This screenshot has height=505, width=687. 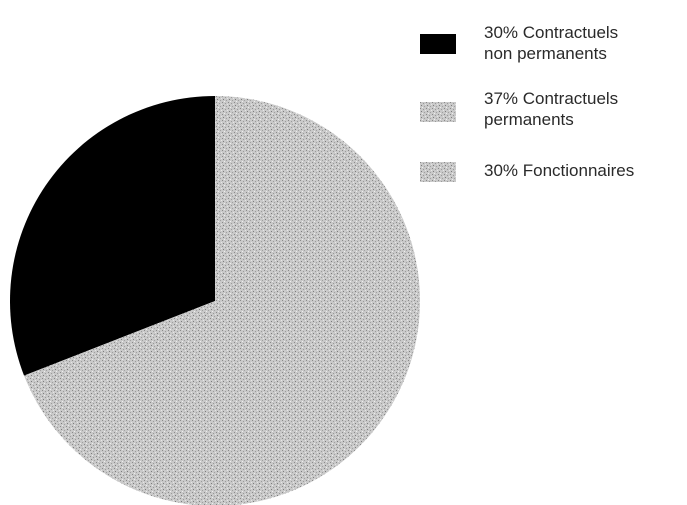 I want to click on legend-swatch-contractuels-non-permanents, so click(x=438, y=44).